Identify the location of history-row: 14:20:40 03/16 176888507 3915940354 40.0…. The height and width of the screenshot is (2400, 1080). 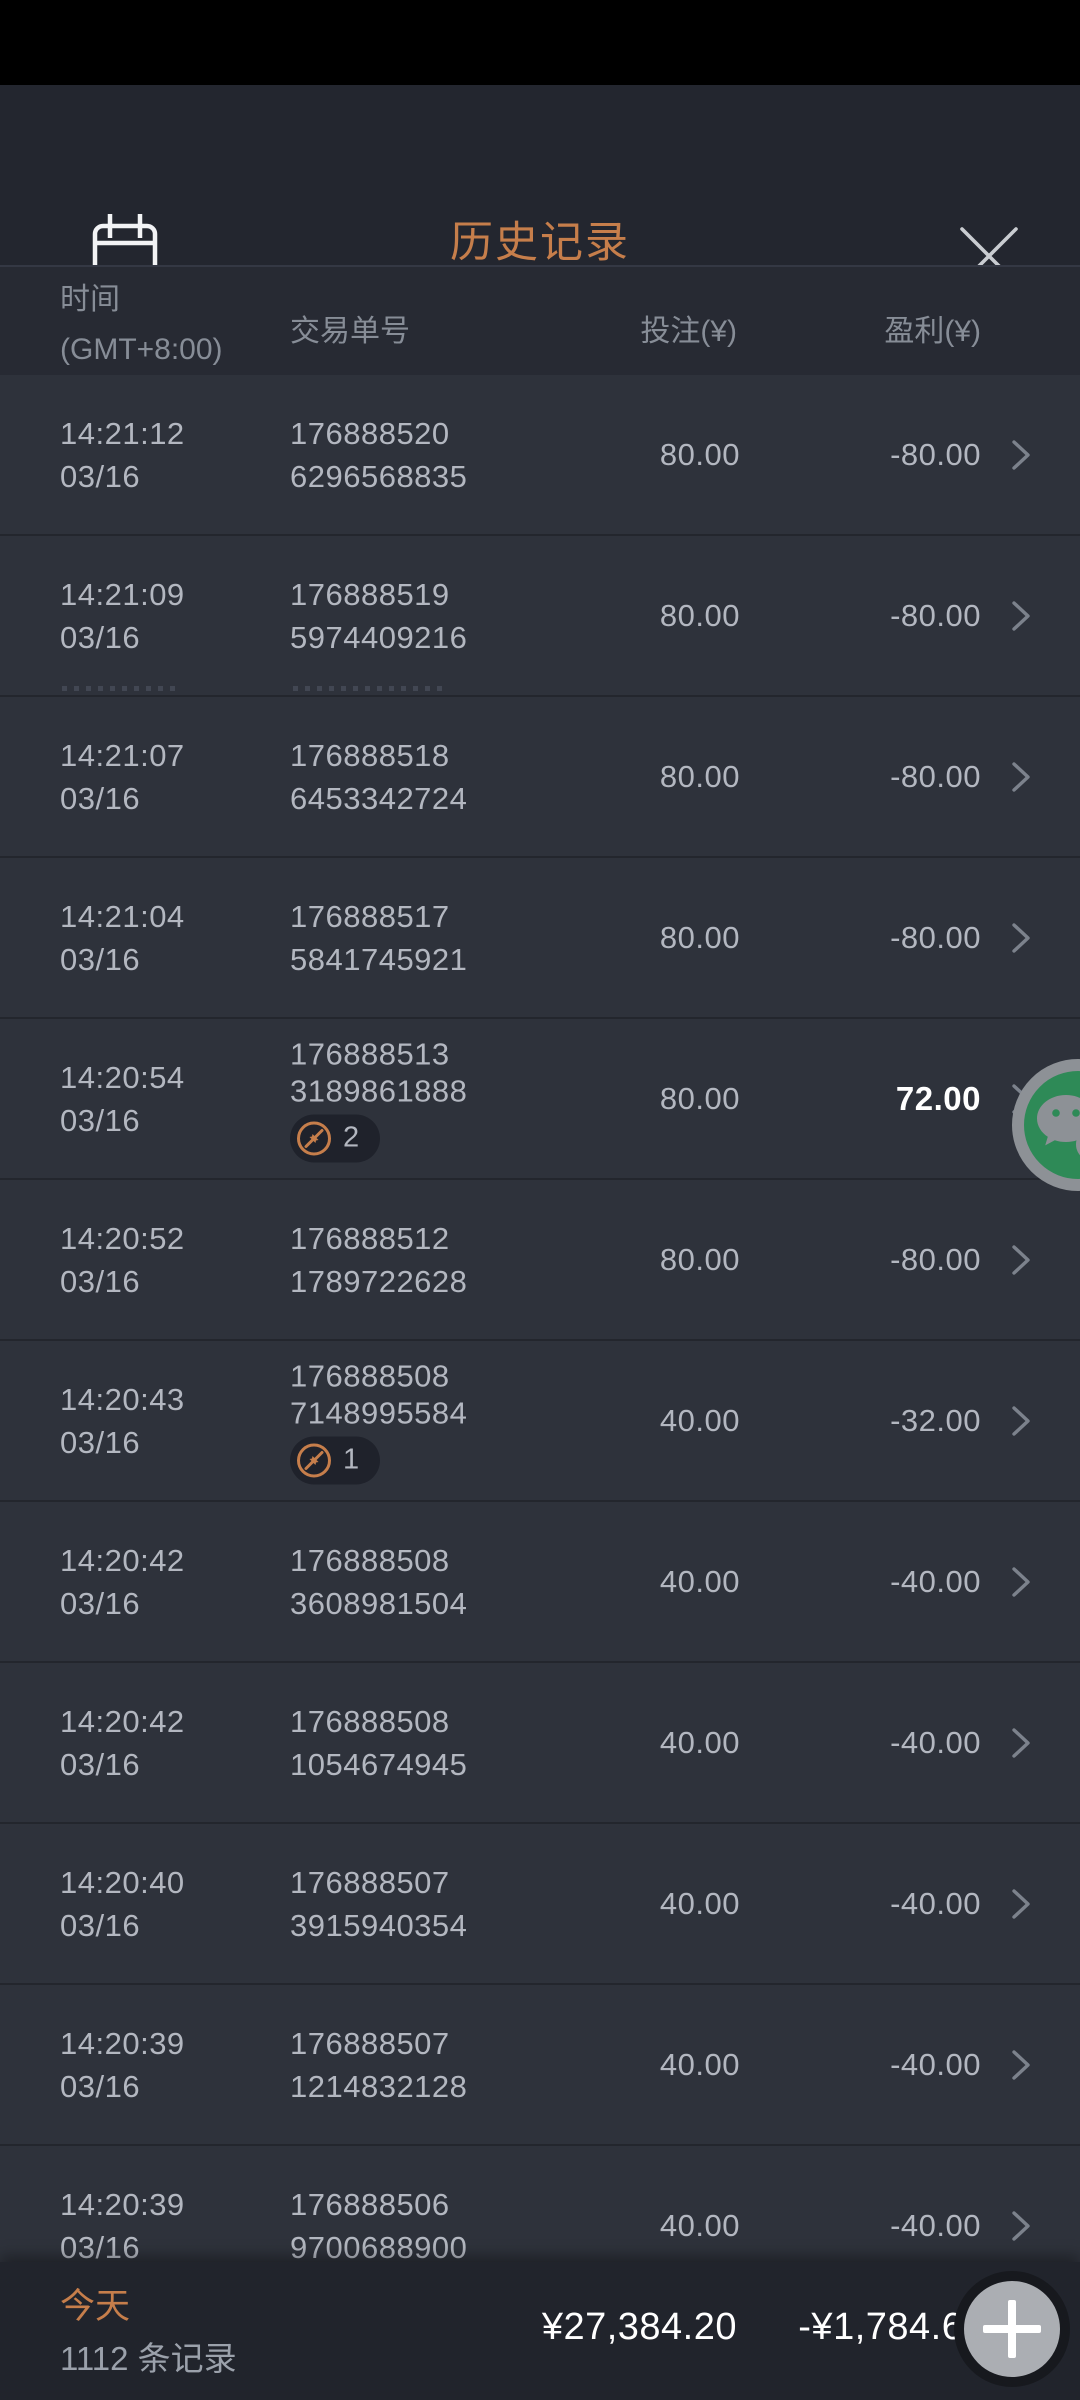
(540, 1904).